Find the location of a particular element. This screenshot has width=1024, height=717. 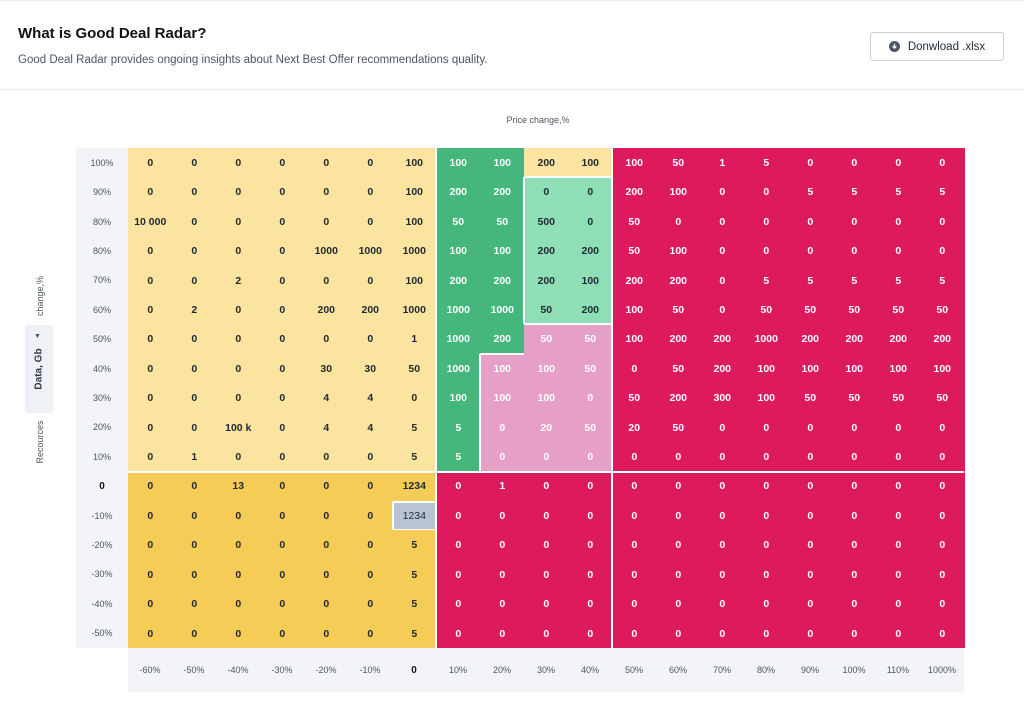

row-label: 60% is located at coordinates (101, 309).